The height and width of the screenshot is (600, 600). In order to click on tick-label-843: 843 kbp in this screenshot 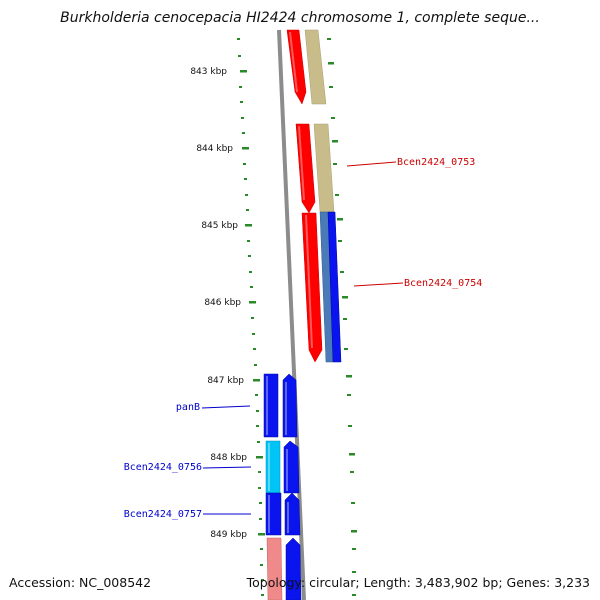, I will do `click(208, 72)`.